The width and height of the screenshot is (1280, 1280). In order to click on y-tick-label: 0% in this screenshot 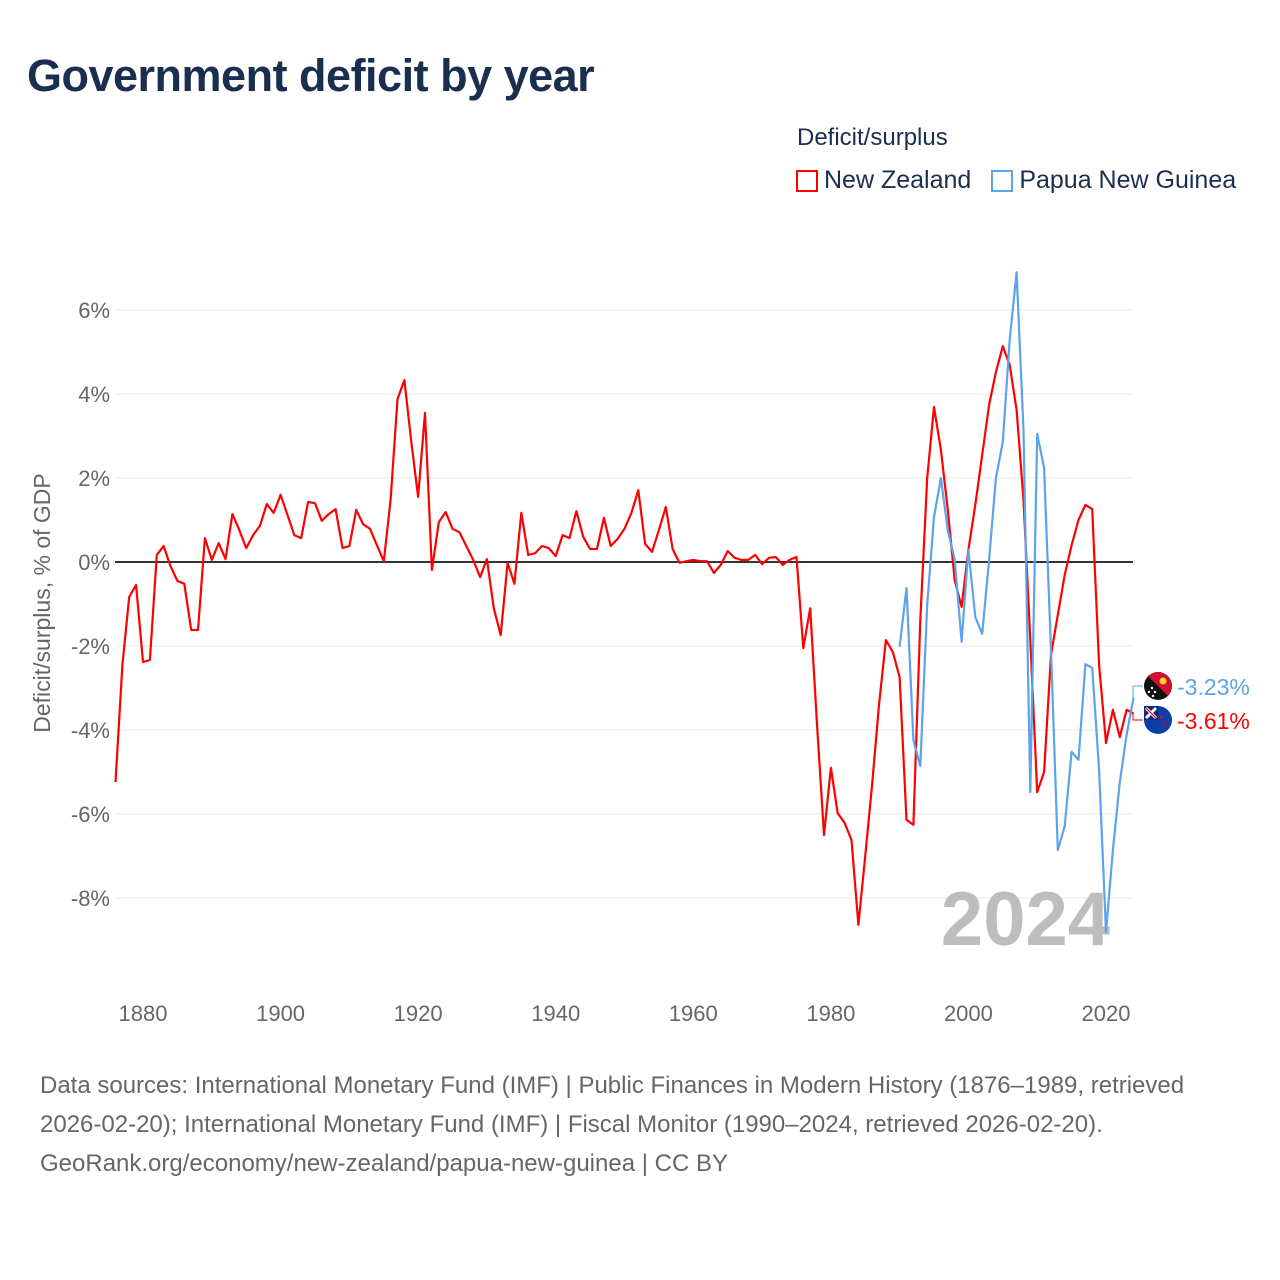, I will do `click(94, 562)`.